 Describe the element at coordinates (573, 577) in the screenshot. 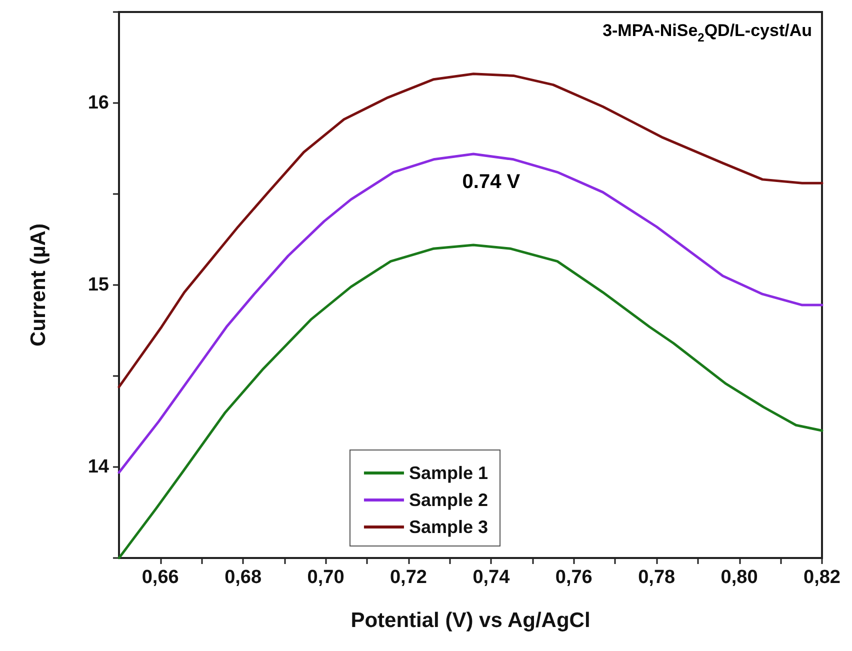

I see `x-tick-label: 0,76` at that location.